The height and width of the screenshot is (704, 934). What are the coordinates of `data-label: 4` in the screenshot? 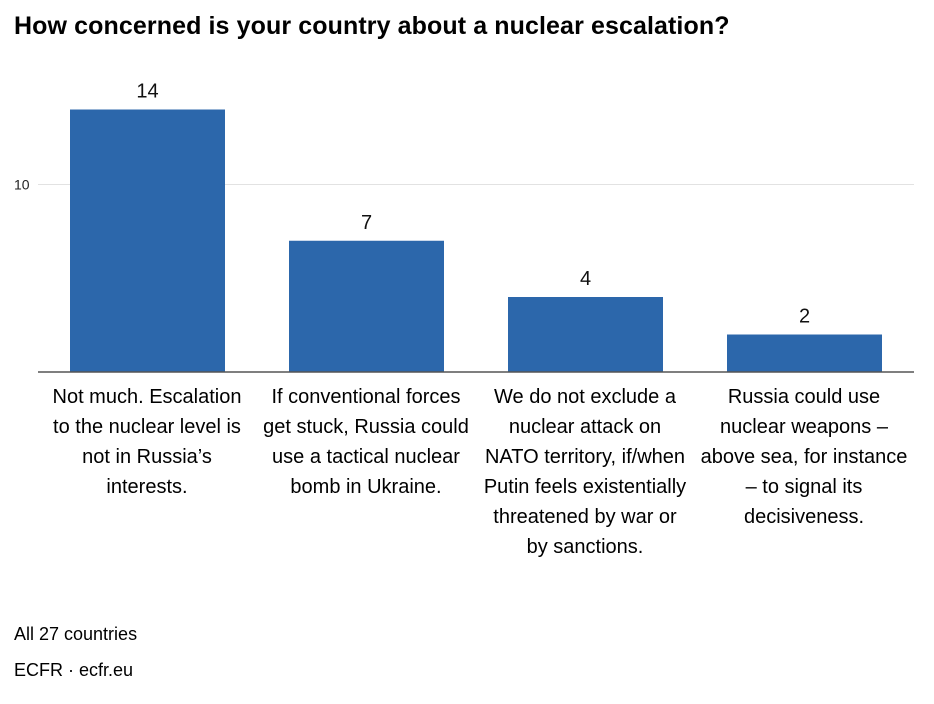 It's located at (585, 279).